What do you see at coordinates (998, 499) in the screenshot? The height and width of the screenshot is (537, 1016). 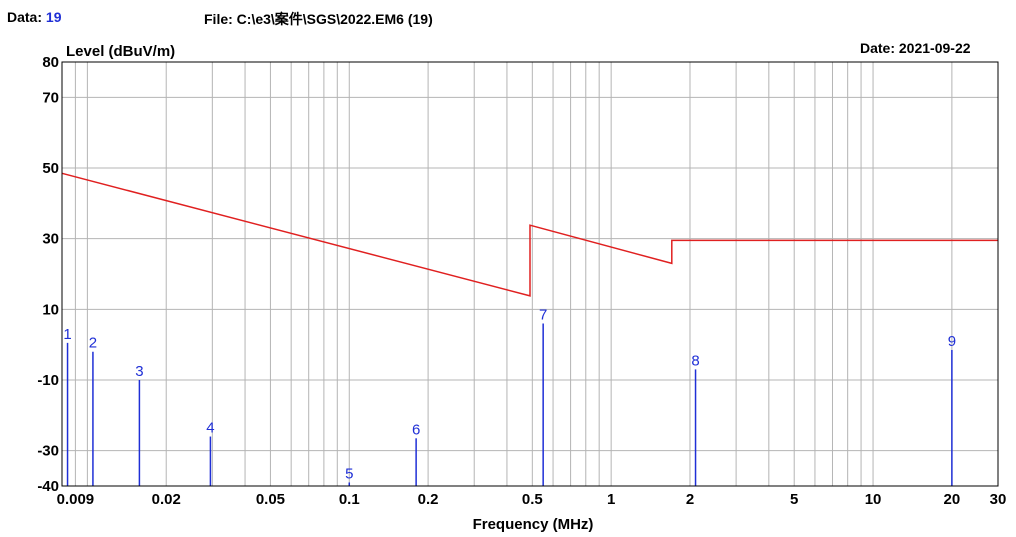 I see `x-tick-label: 30` at bounding box center [998, 499].